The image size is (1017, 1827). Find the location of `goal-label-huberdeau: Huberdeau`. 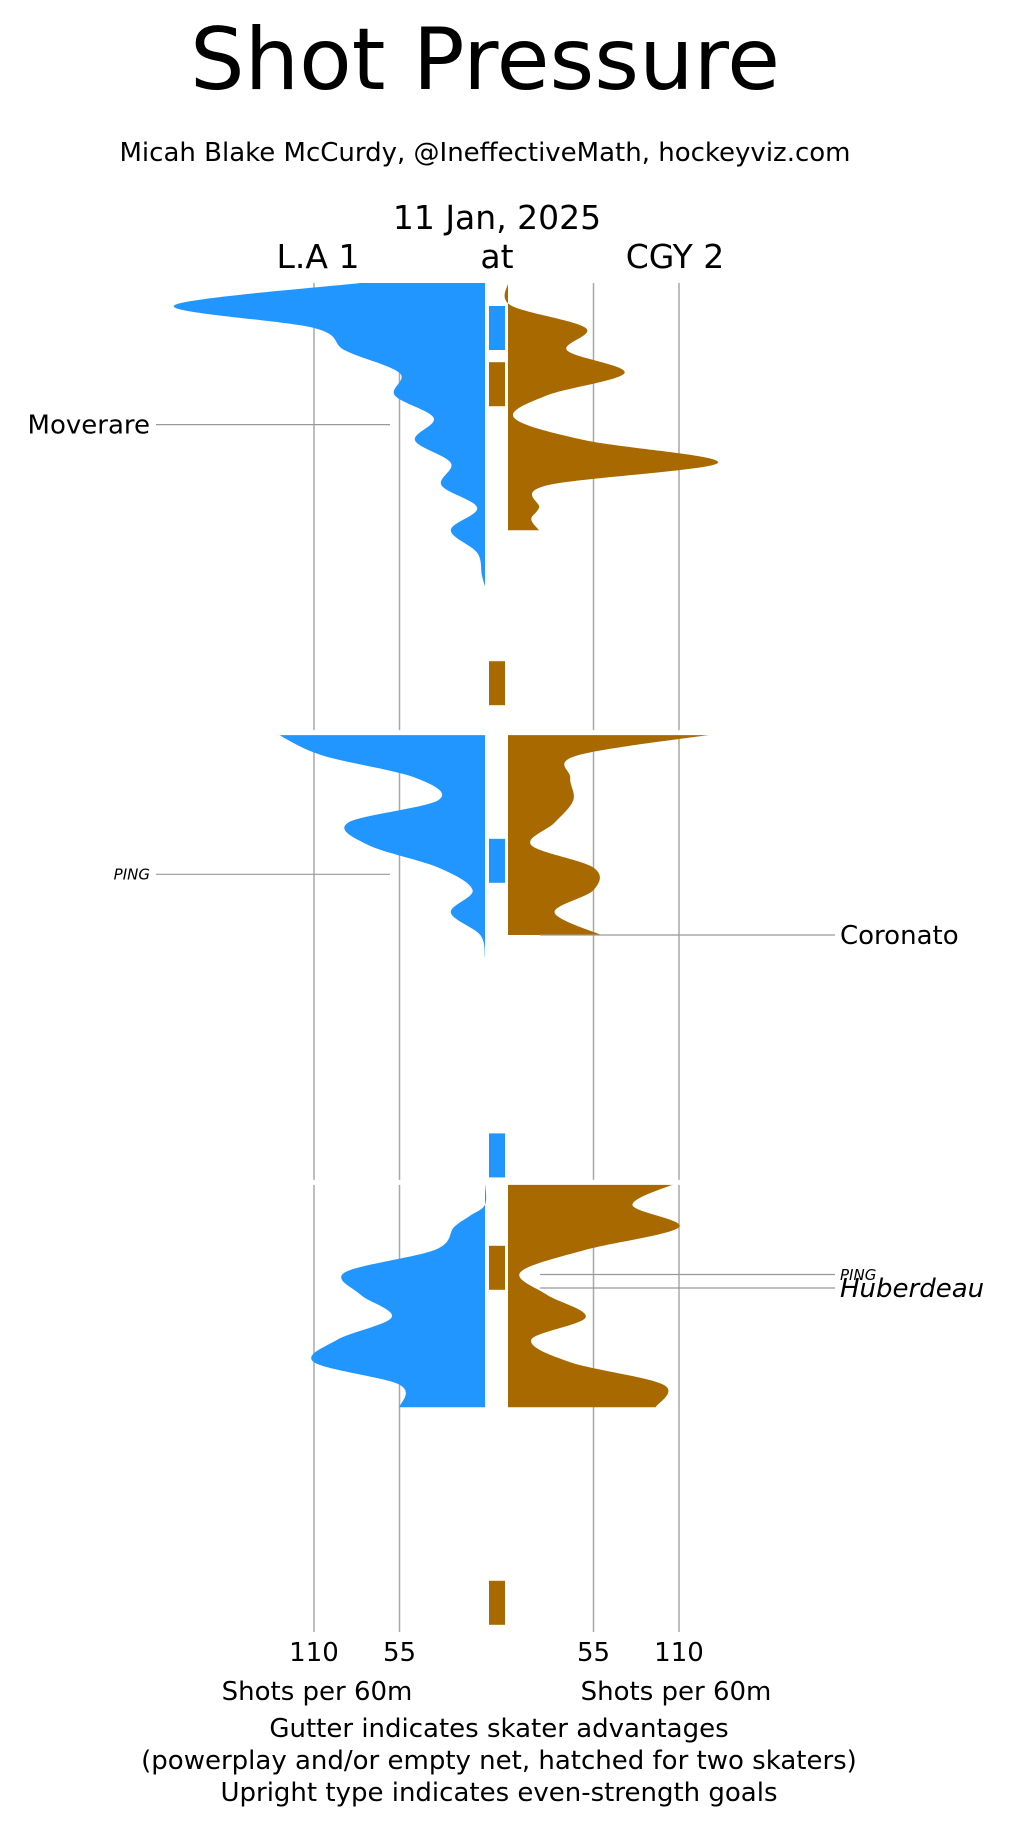

goal-label-huberdeau: Huberdeau is located at coordinates (912, 1289).